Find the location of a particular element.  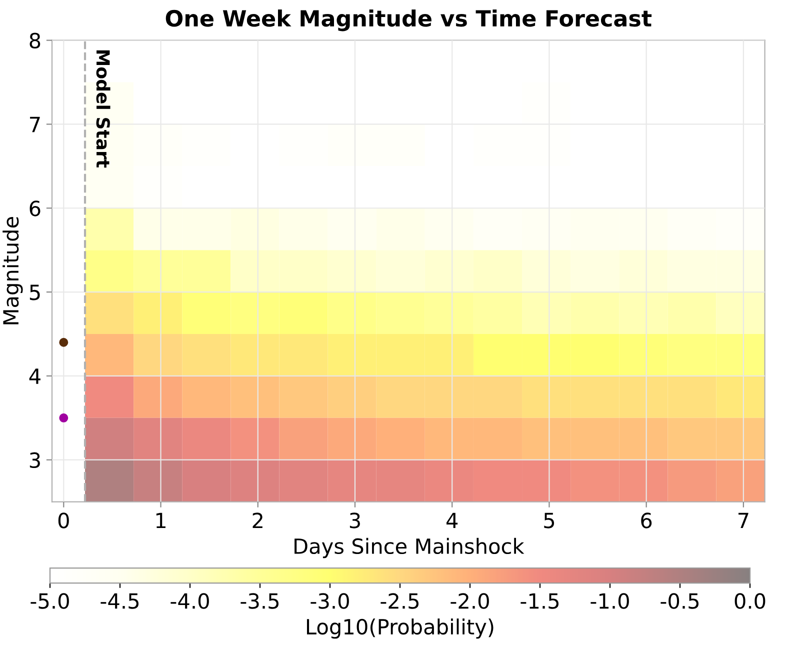

y-tick-label: 3 is located at coordinates (35, 460).